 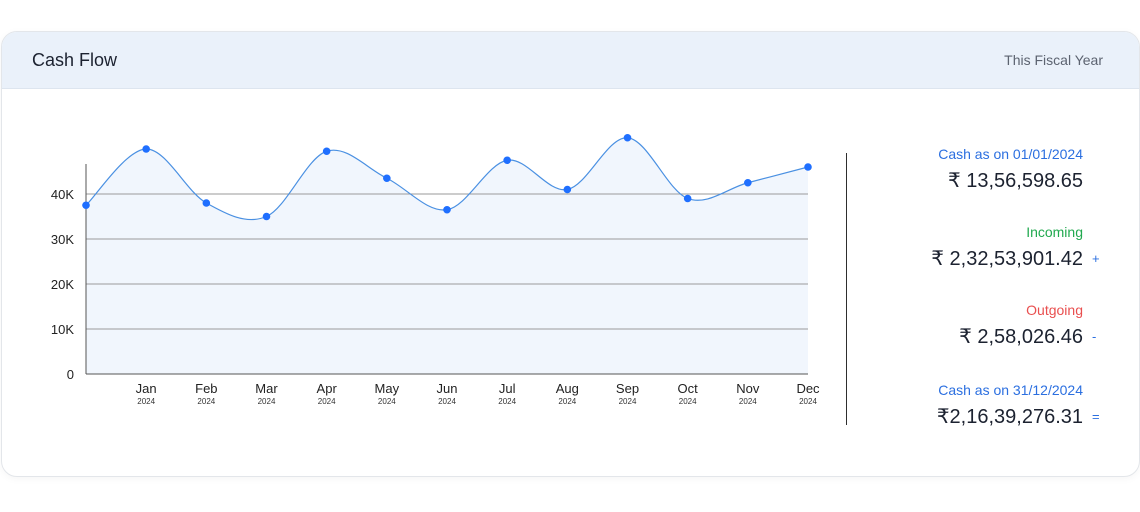 What do you see at coordinates (1054, 310) in the screenshot?
I see `outgoing-label: Outgoing` at bounding box center [1054, 310].